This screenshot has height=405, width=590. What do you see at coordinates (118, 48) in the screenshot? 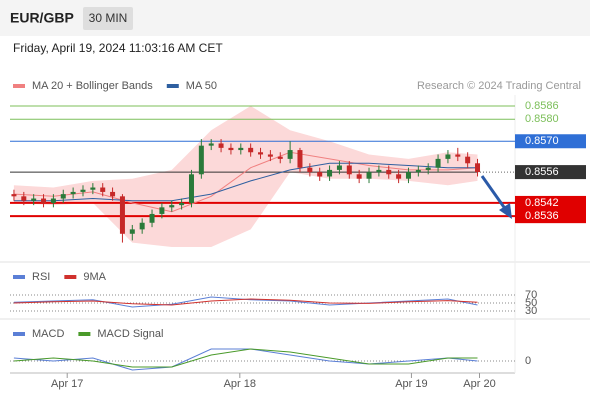
I see `timestamp: Friday, April 19, 2024 11:03:16 AM CET` at bounding box center [118, 48].